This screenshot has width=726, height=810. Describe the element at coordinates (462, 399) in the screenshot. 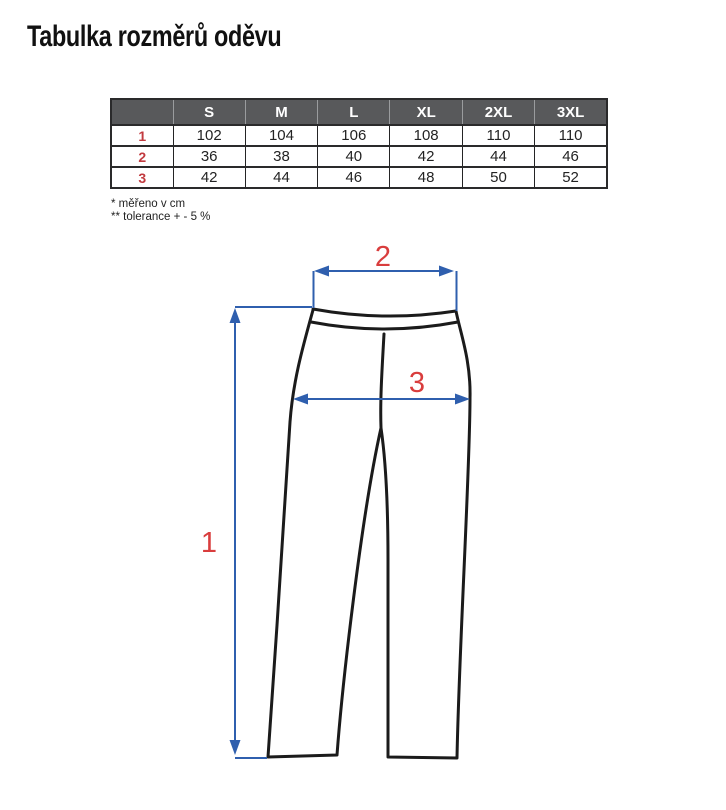

I see `dim3-arrowhead-right` at that location.